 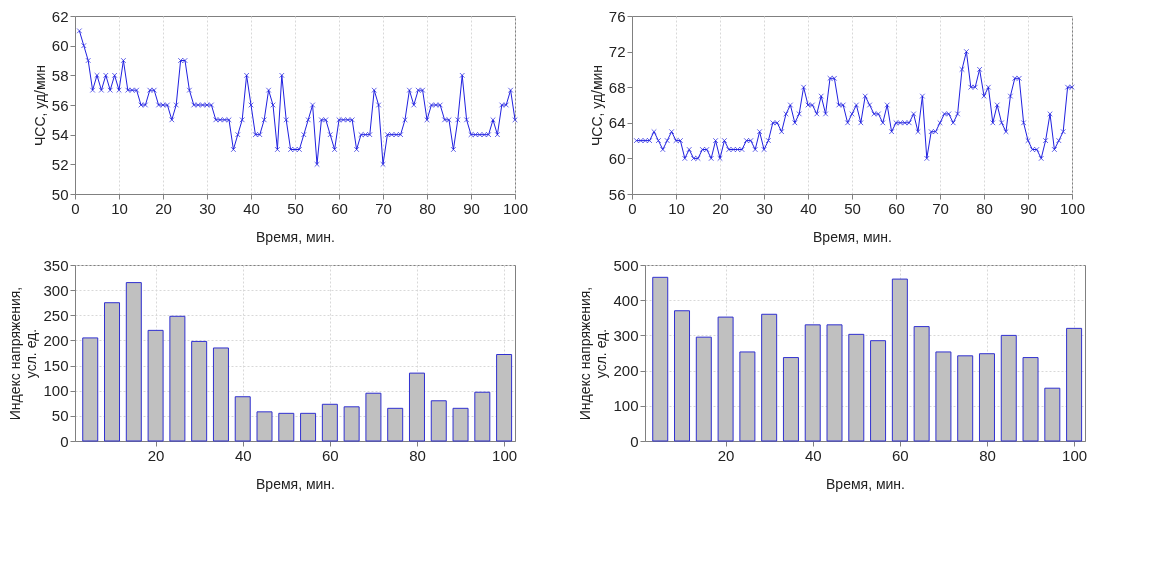 I want to click on y-tick-label: 62, so click(x=60, y=16).